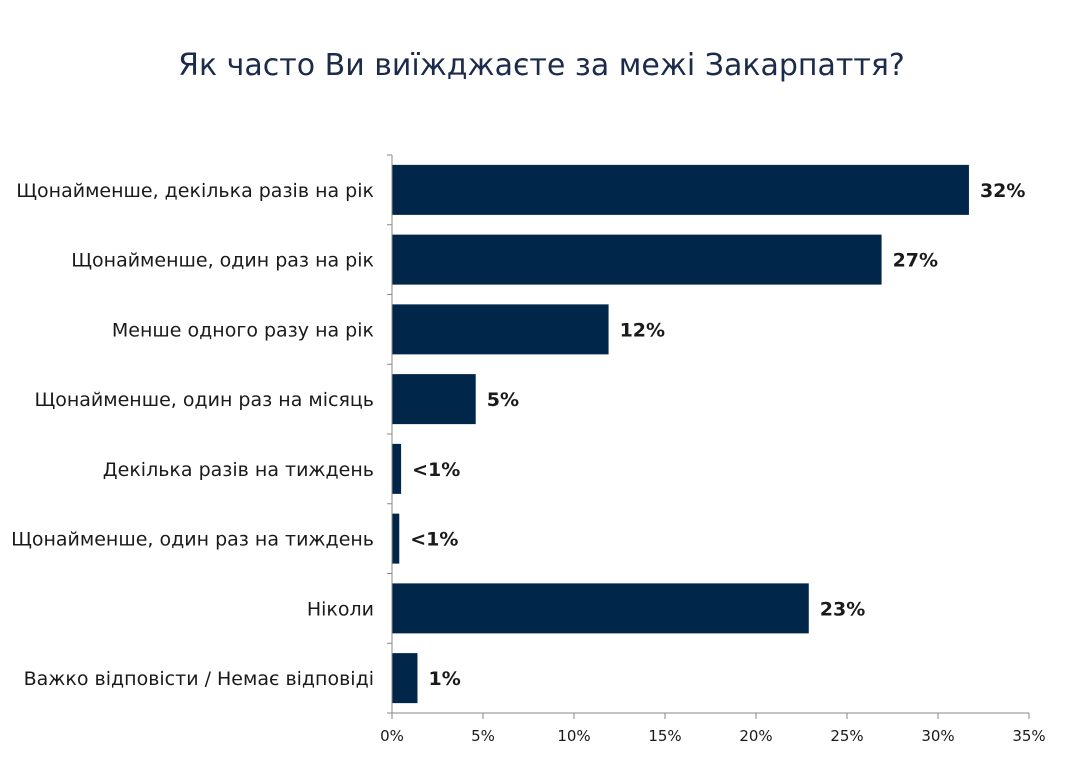 The image size is (1083, 765). I want to click on category-label: Щонайменше, один раз на місяць, so click(204, 400).